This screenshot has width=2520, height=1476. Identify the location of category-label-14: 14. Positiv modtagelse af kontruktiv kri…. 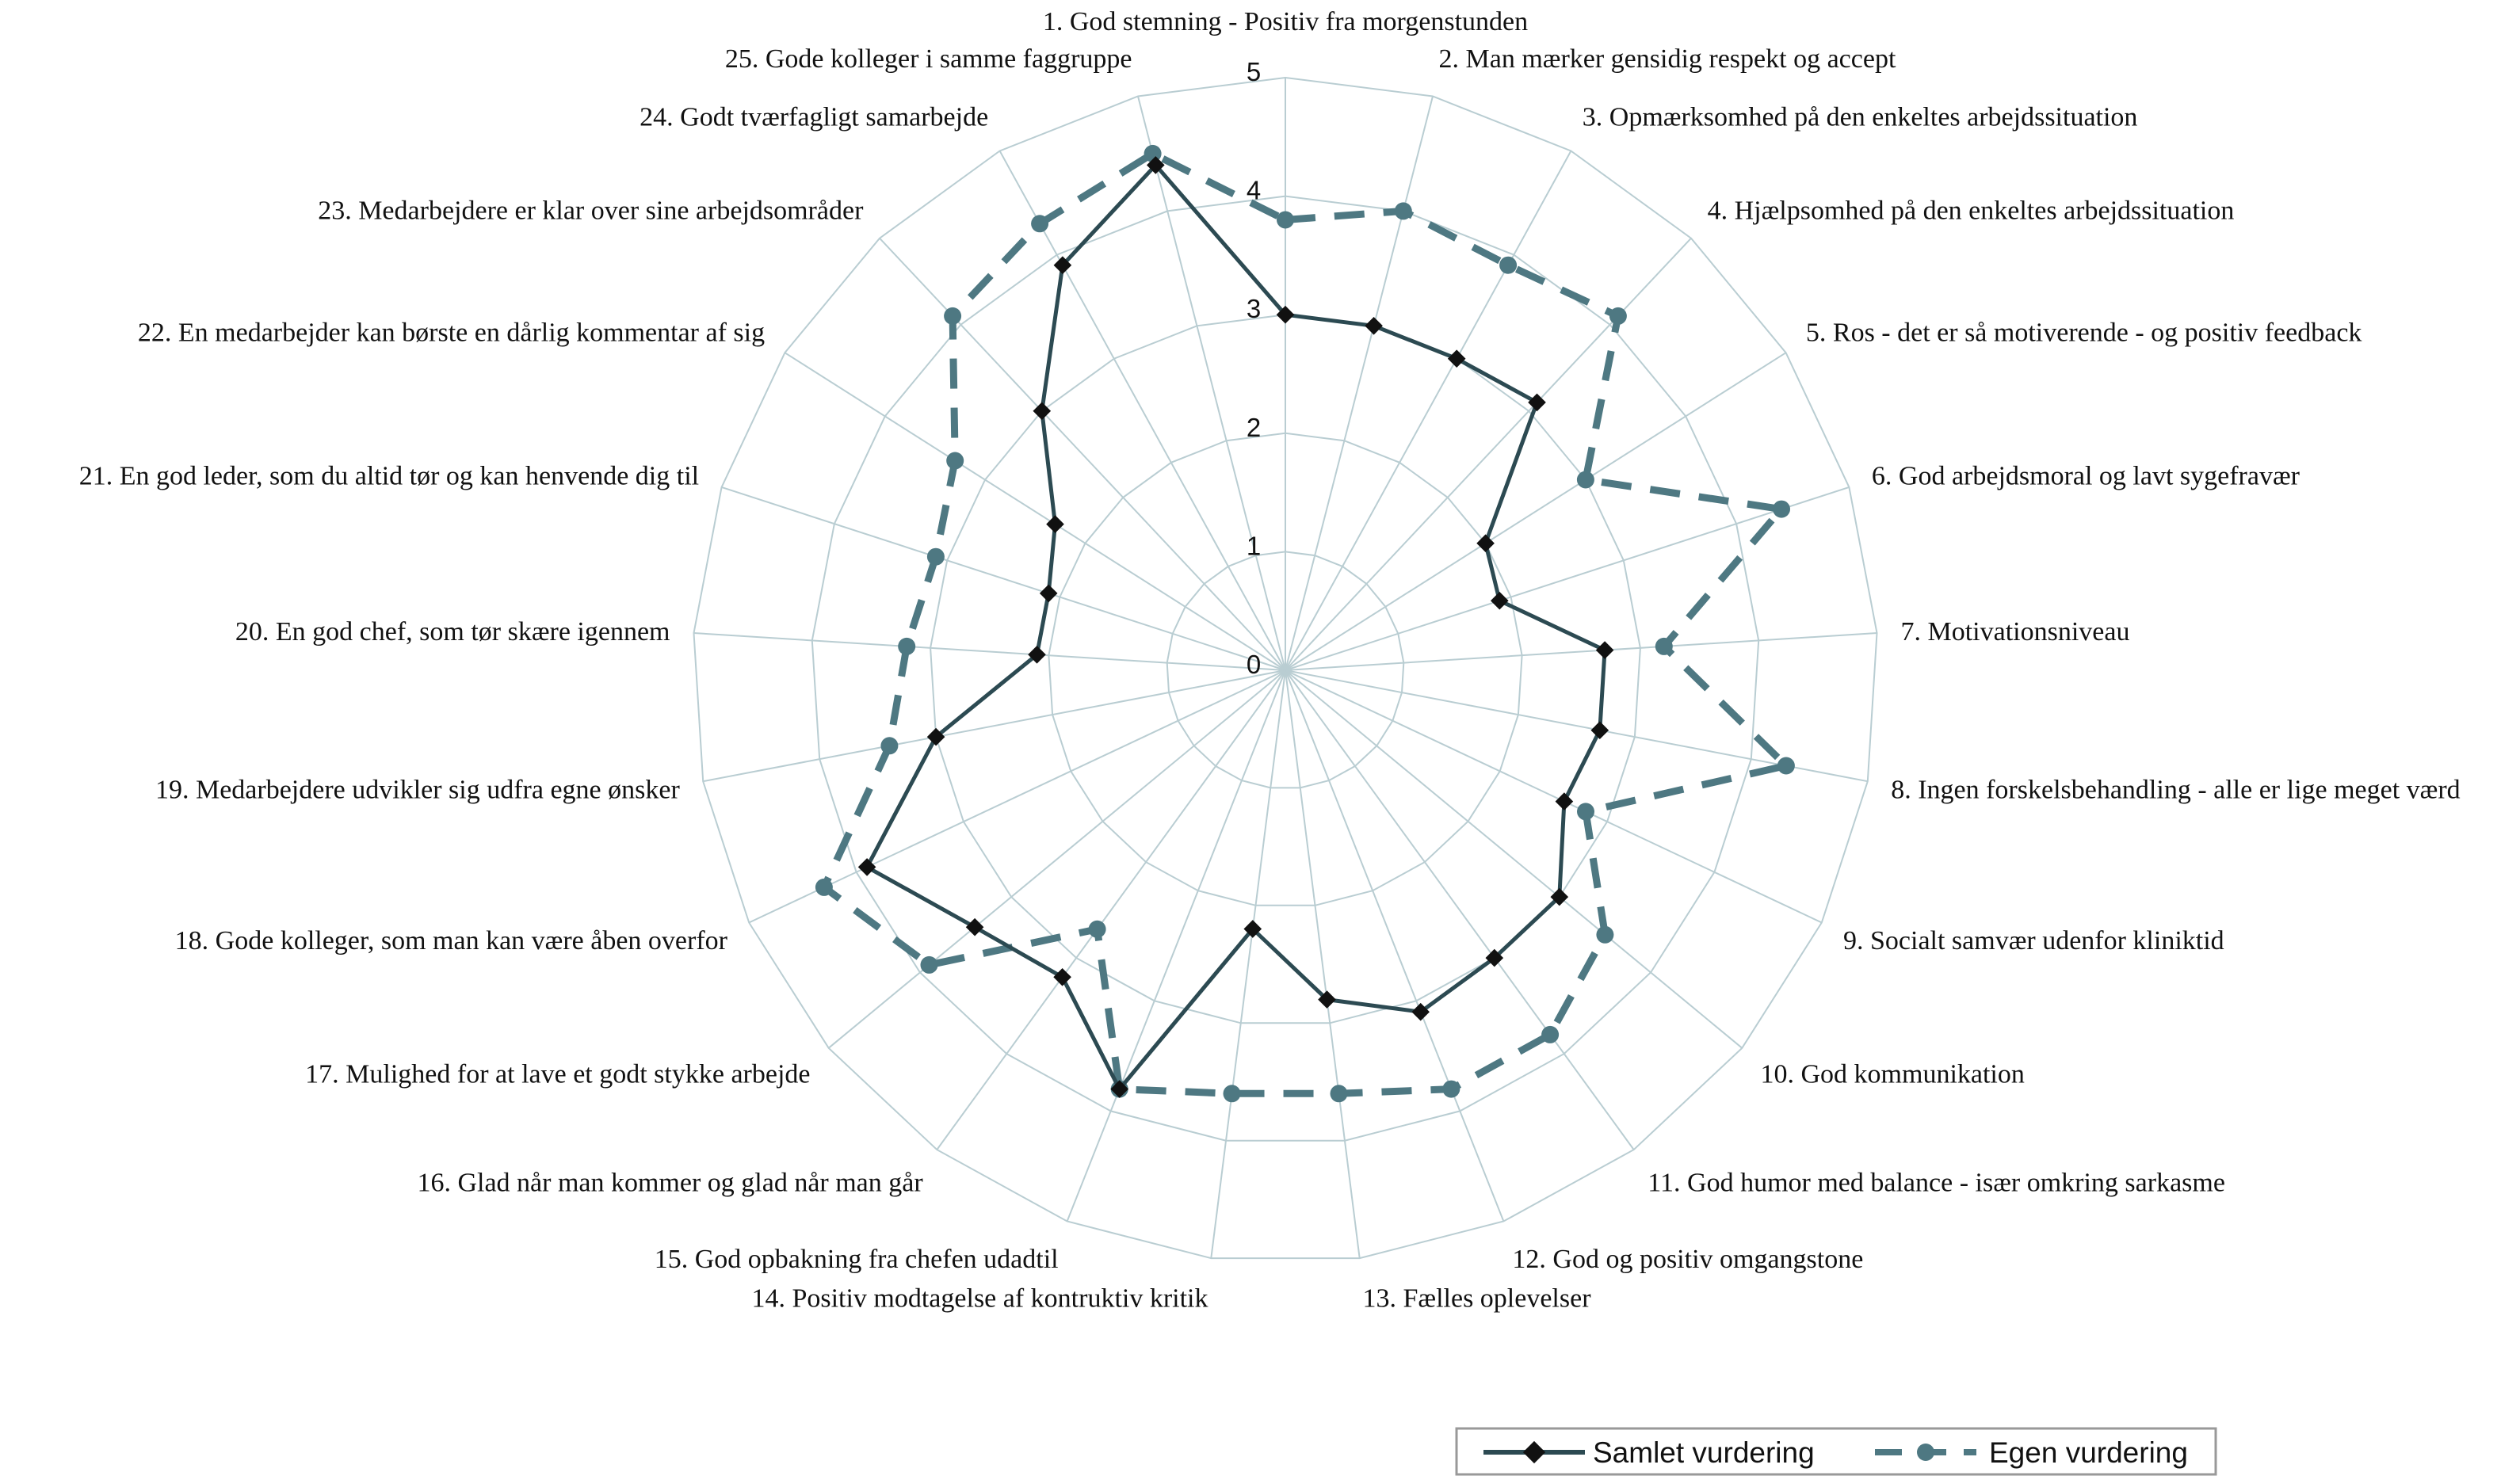
(979, 1299).